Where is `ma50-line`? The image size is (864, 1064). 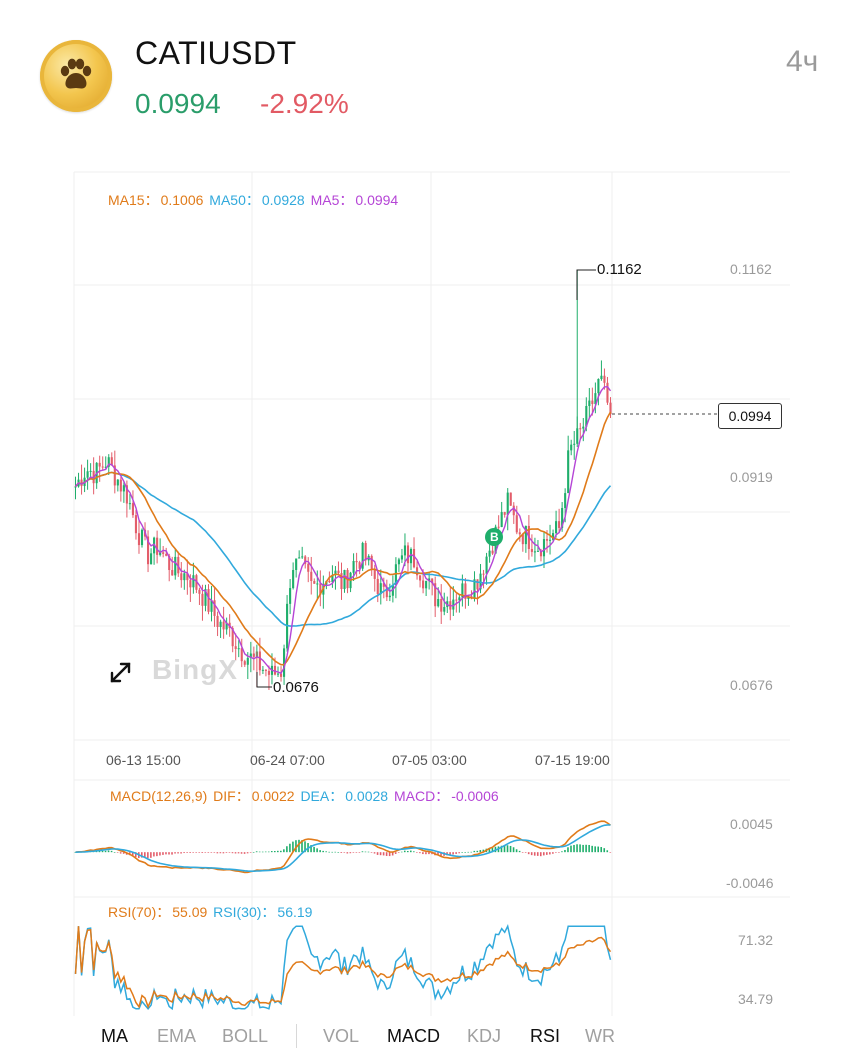 ma50-line is located at coordinates (343, 549).